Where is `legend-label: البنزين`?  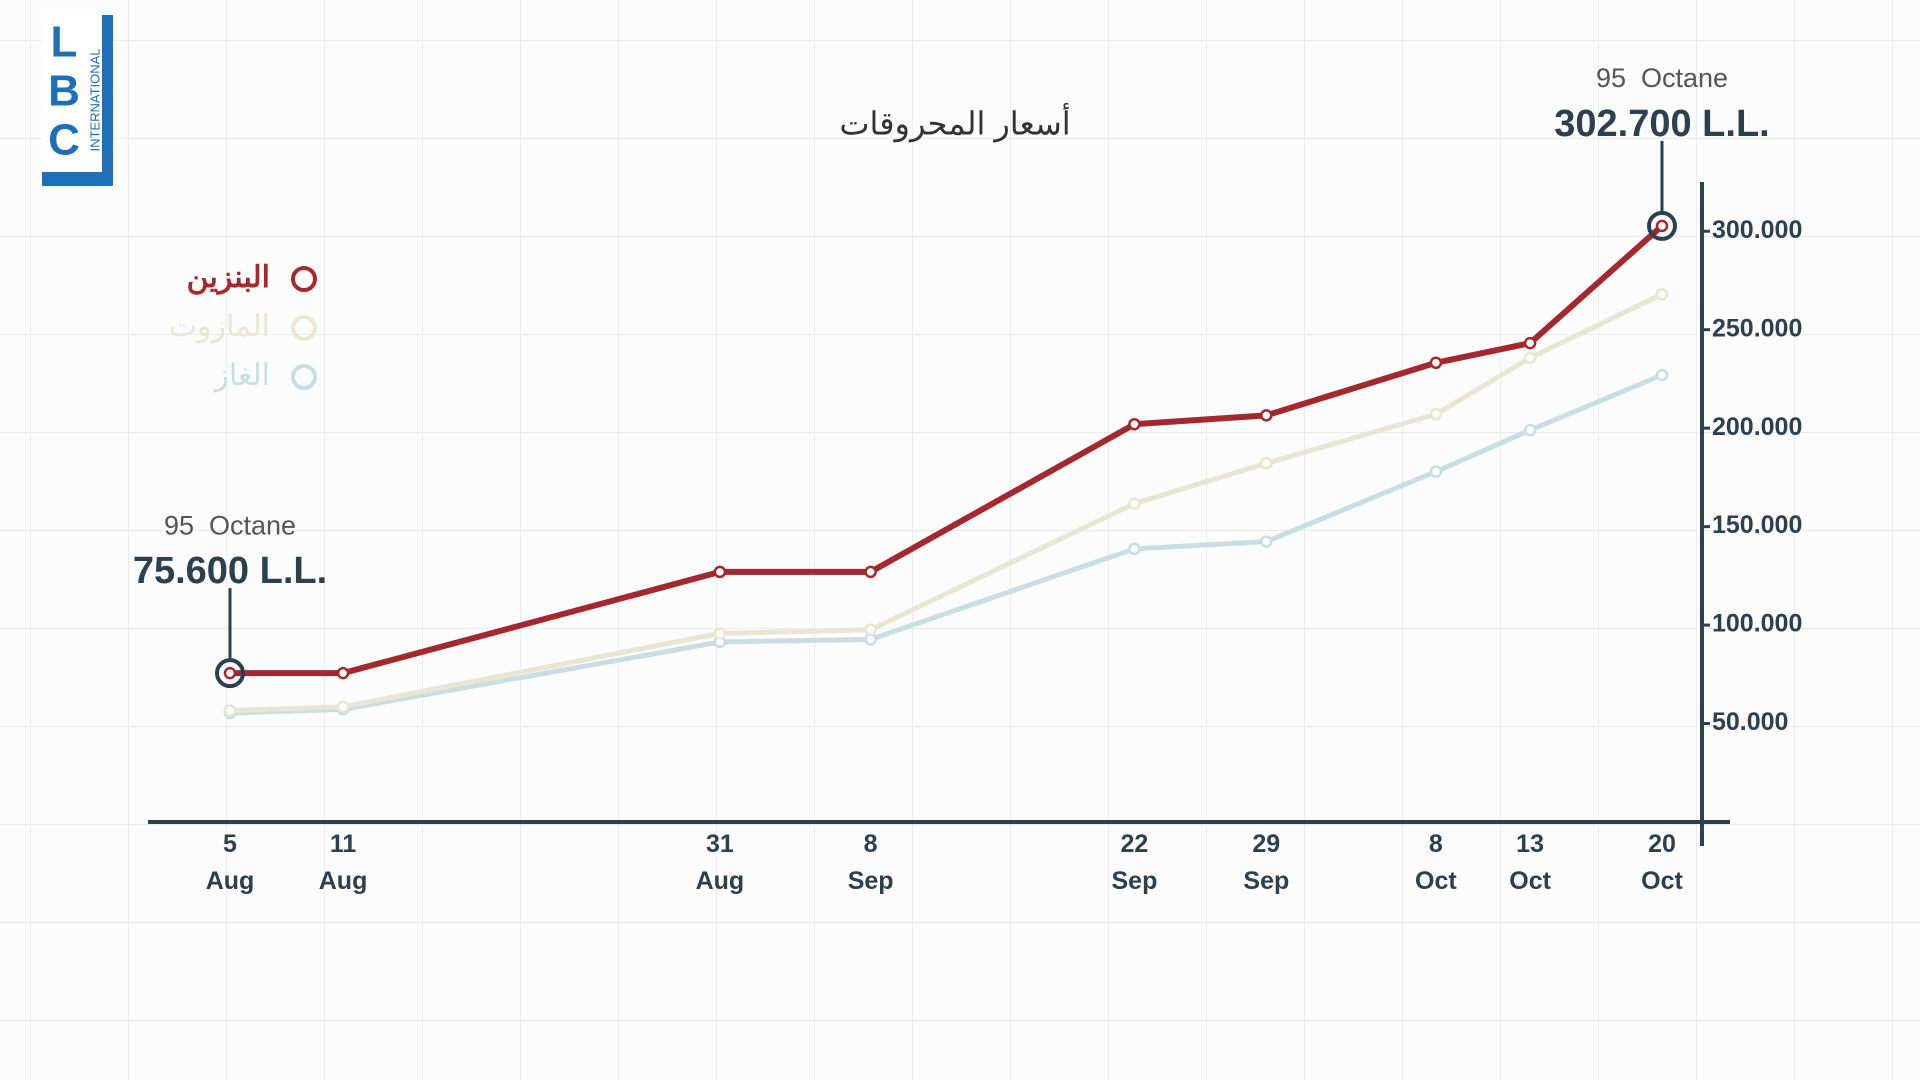 legend-label: البنزين is located at coordinates (228, 278).